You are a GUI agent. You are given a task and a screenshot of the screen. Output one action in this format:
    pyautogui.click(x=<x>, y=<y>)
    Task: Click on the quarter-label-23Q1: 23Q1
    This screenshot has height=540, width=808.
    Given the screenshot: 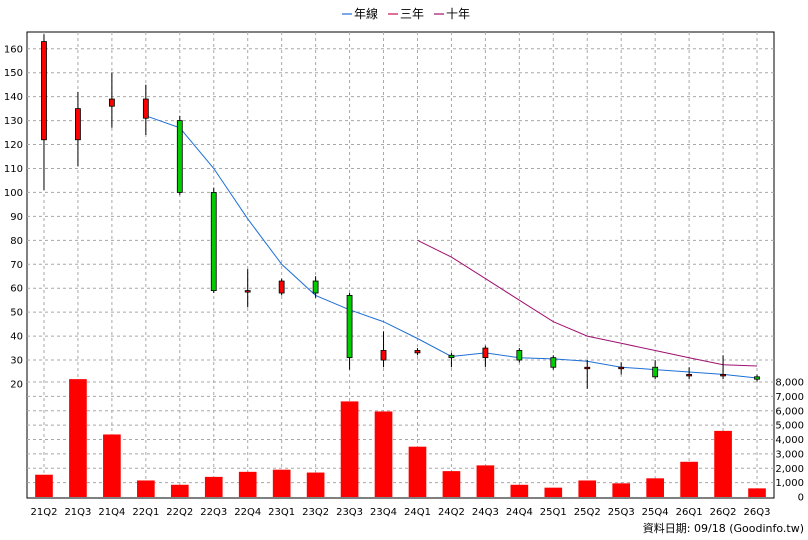 What is the action you would take?
    pyautogui.click(x=281, y=512)
    